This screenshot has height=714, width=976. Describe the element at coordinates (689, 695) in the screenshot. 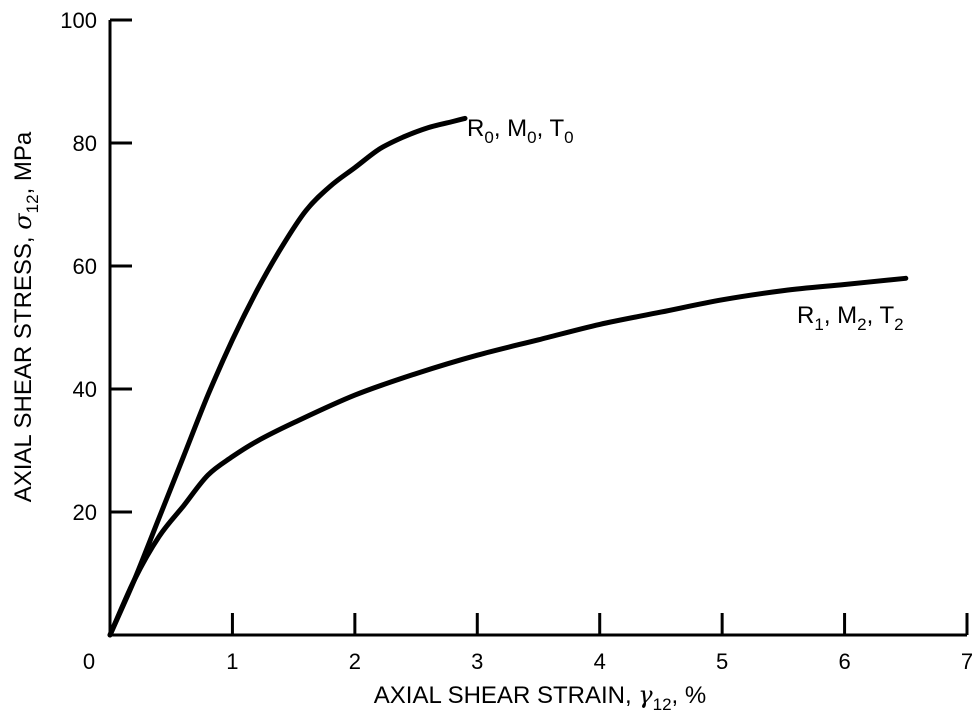

I see `x-axis-title-suffix: , %` at that location.